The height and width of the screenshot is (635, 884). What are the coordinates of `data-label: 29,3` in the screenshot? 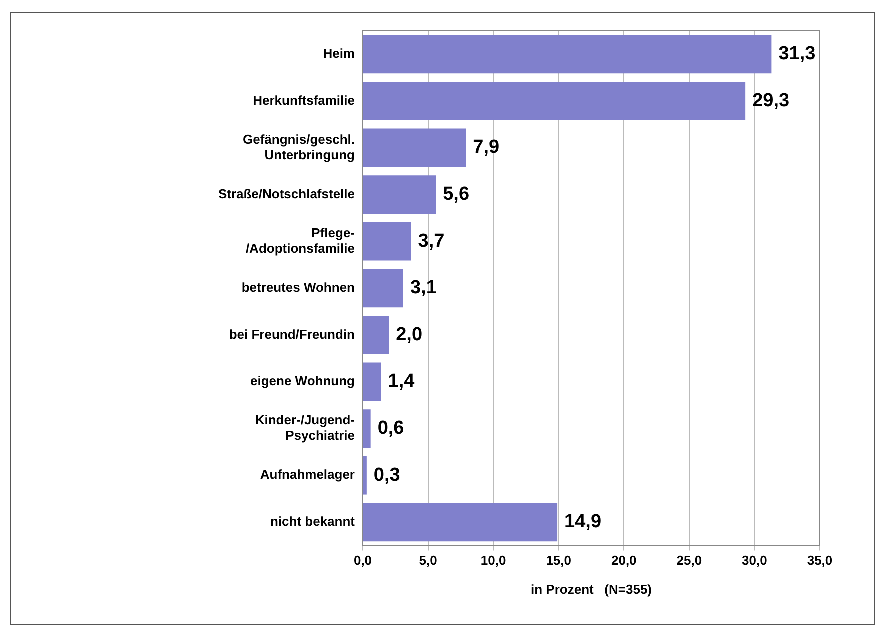 It's located at (771, 101).